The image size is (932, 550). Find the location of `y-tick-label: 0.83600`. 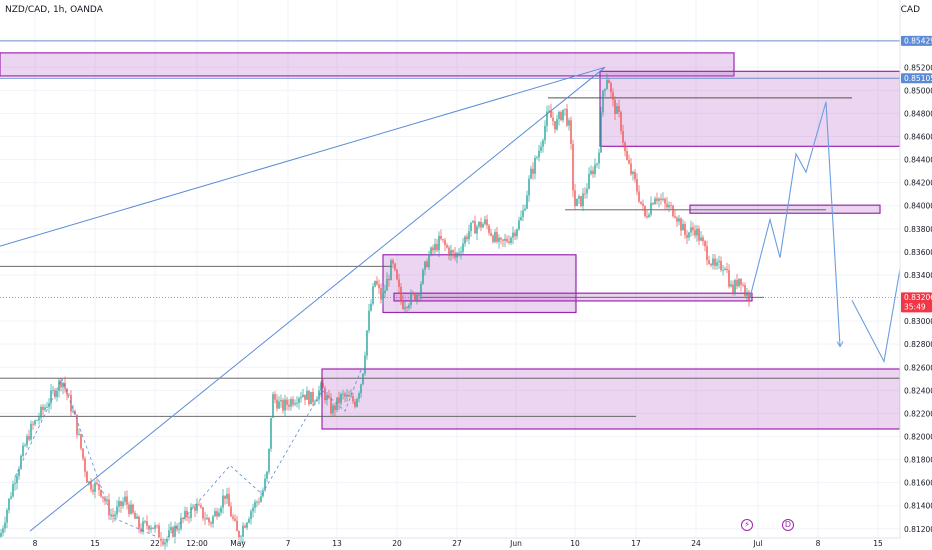

y-tick-label: 0.83600 is located at coordinates (918, 252).